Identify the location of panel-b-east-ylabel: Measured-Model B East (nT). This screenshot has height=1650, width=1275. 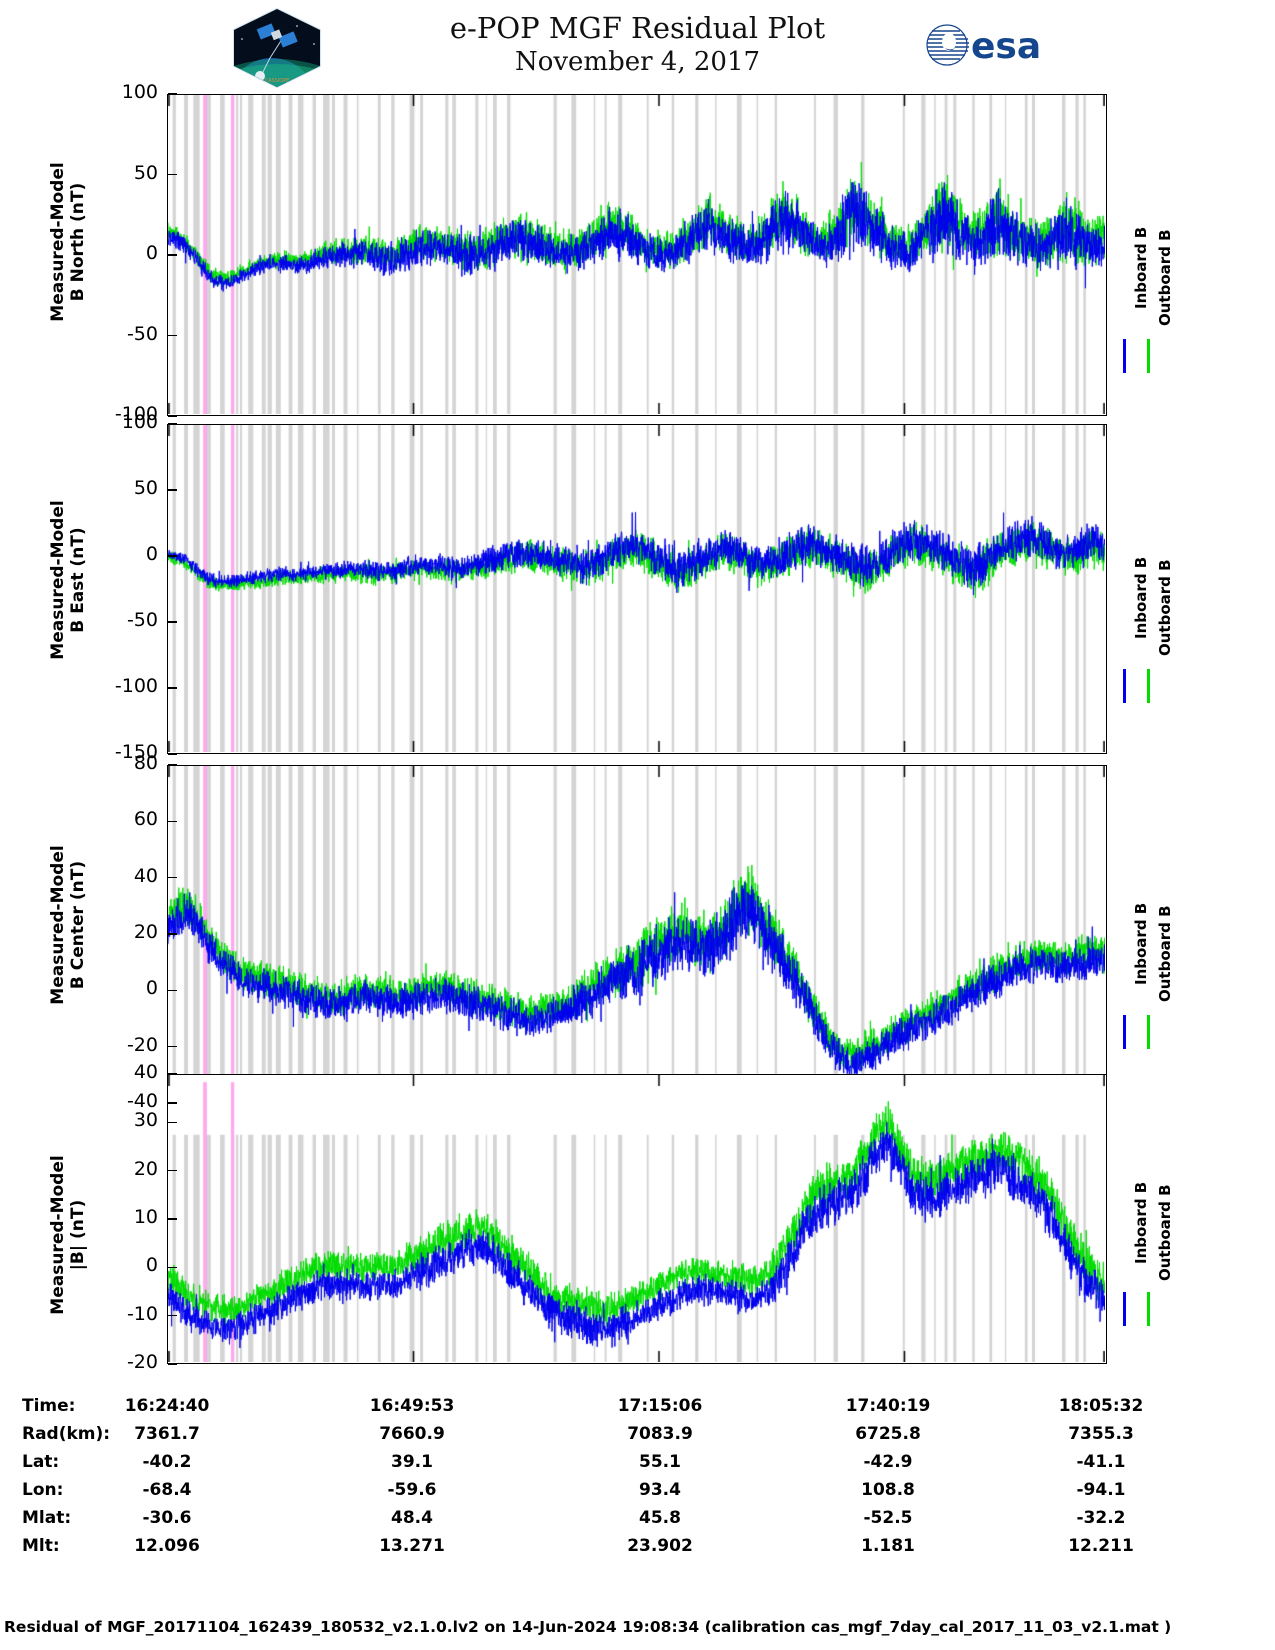
(68, 580).